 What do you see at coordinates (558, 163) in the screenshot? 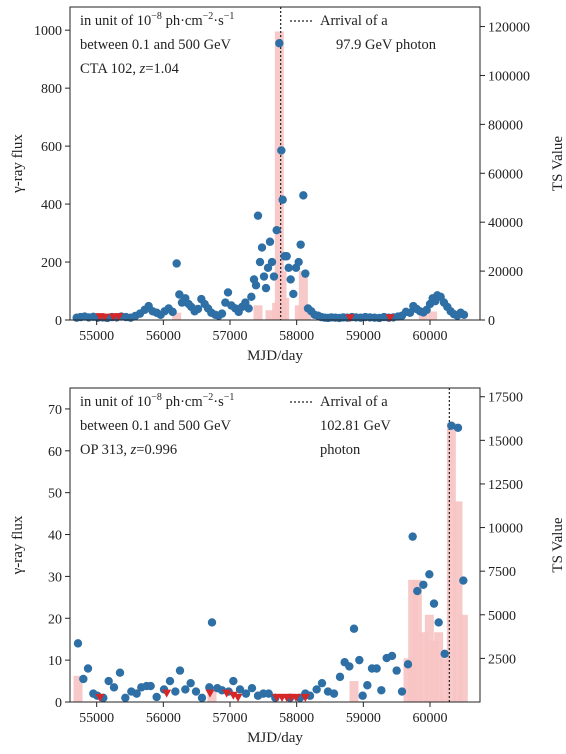
I see `y2-axis-label: TS Value` at bounding box center [558, 163].